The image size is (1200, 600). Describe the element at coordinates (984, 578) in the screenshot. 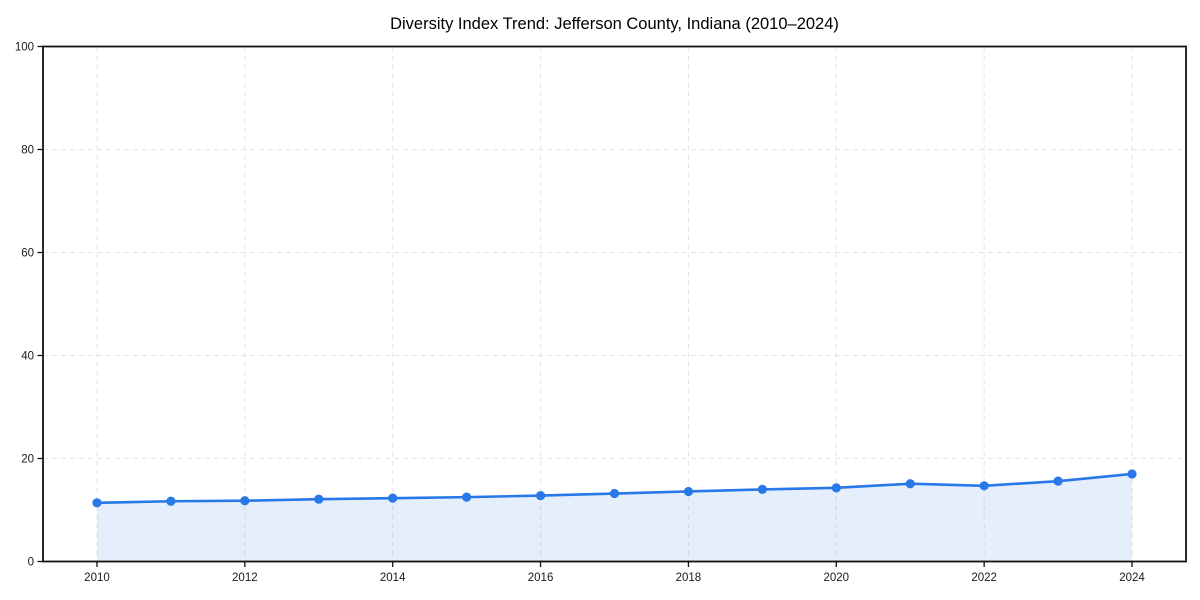

I see `x-tick-label: 2022` at that location.